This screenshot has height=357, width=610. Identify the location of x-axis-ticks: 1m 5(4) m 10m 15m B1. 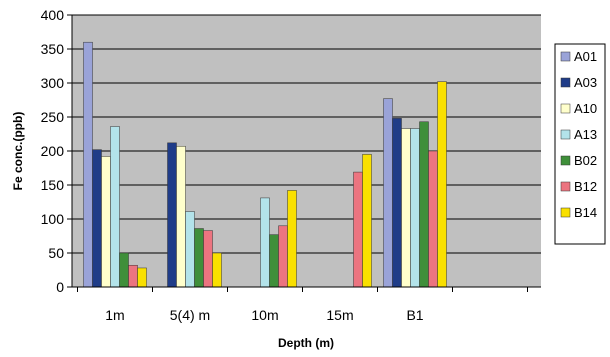
(302, 305).